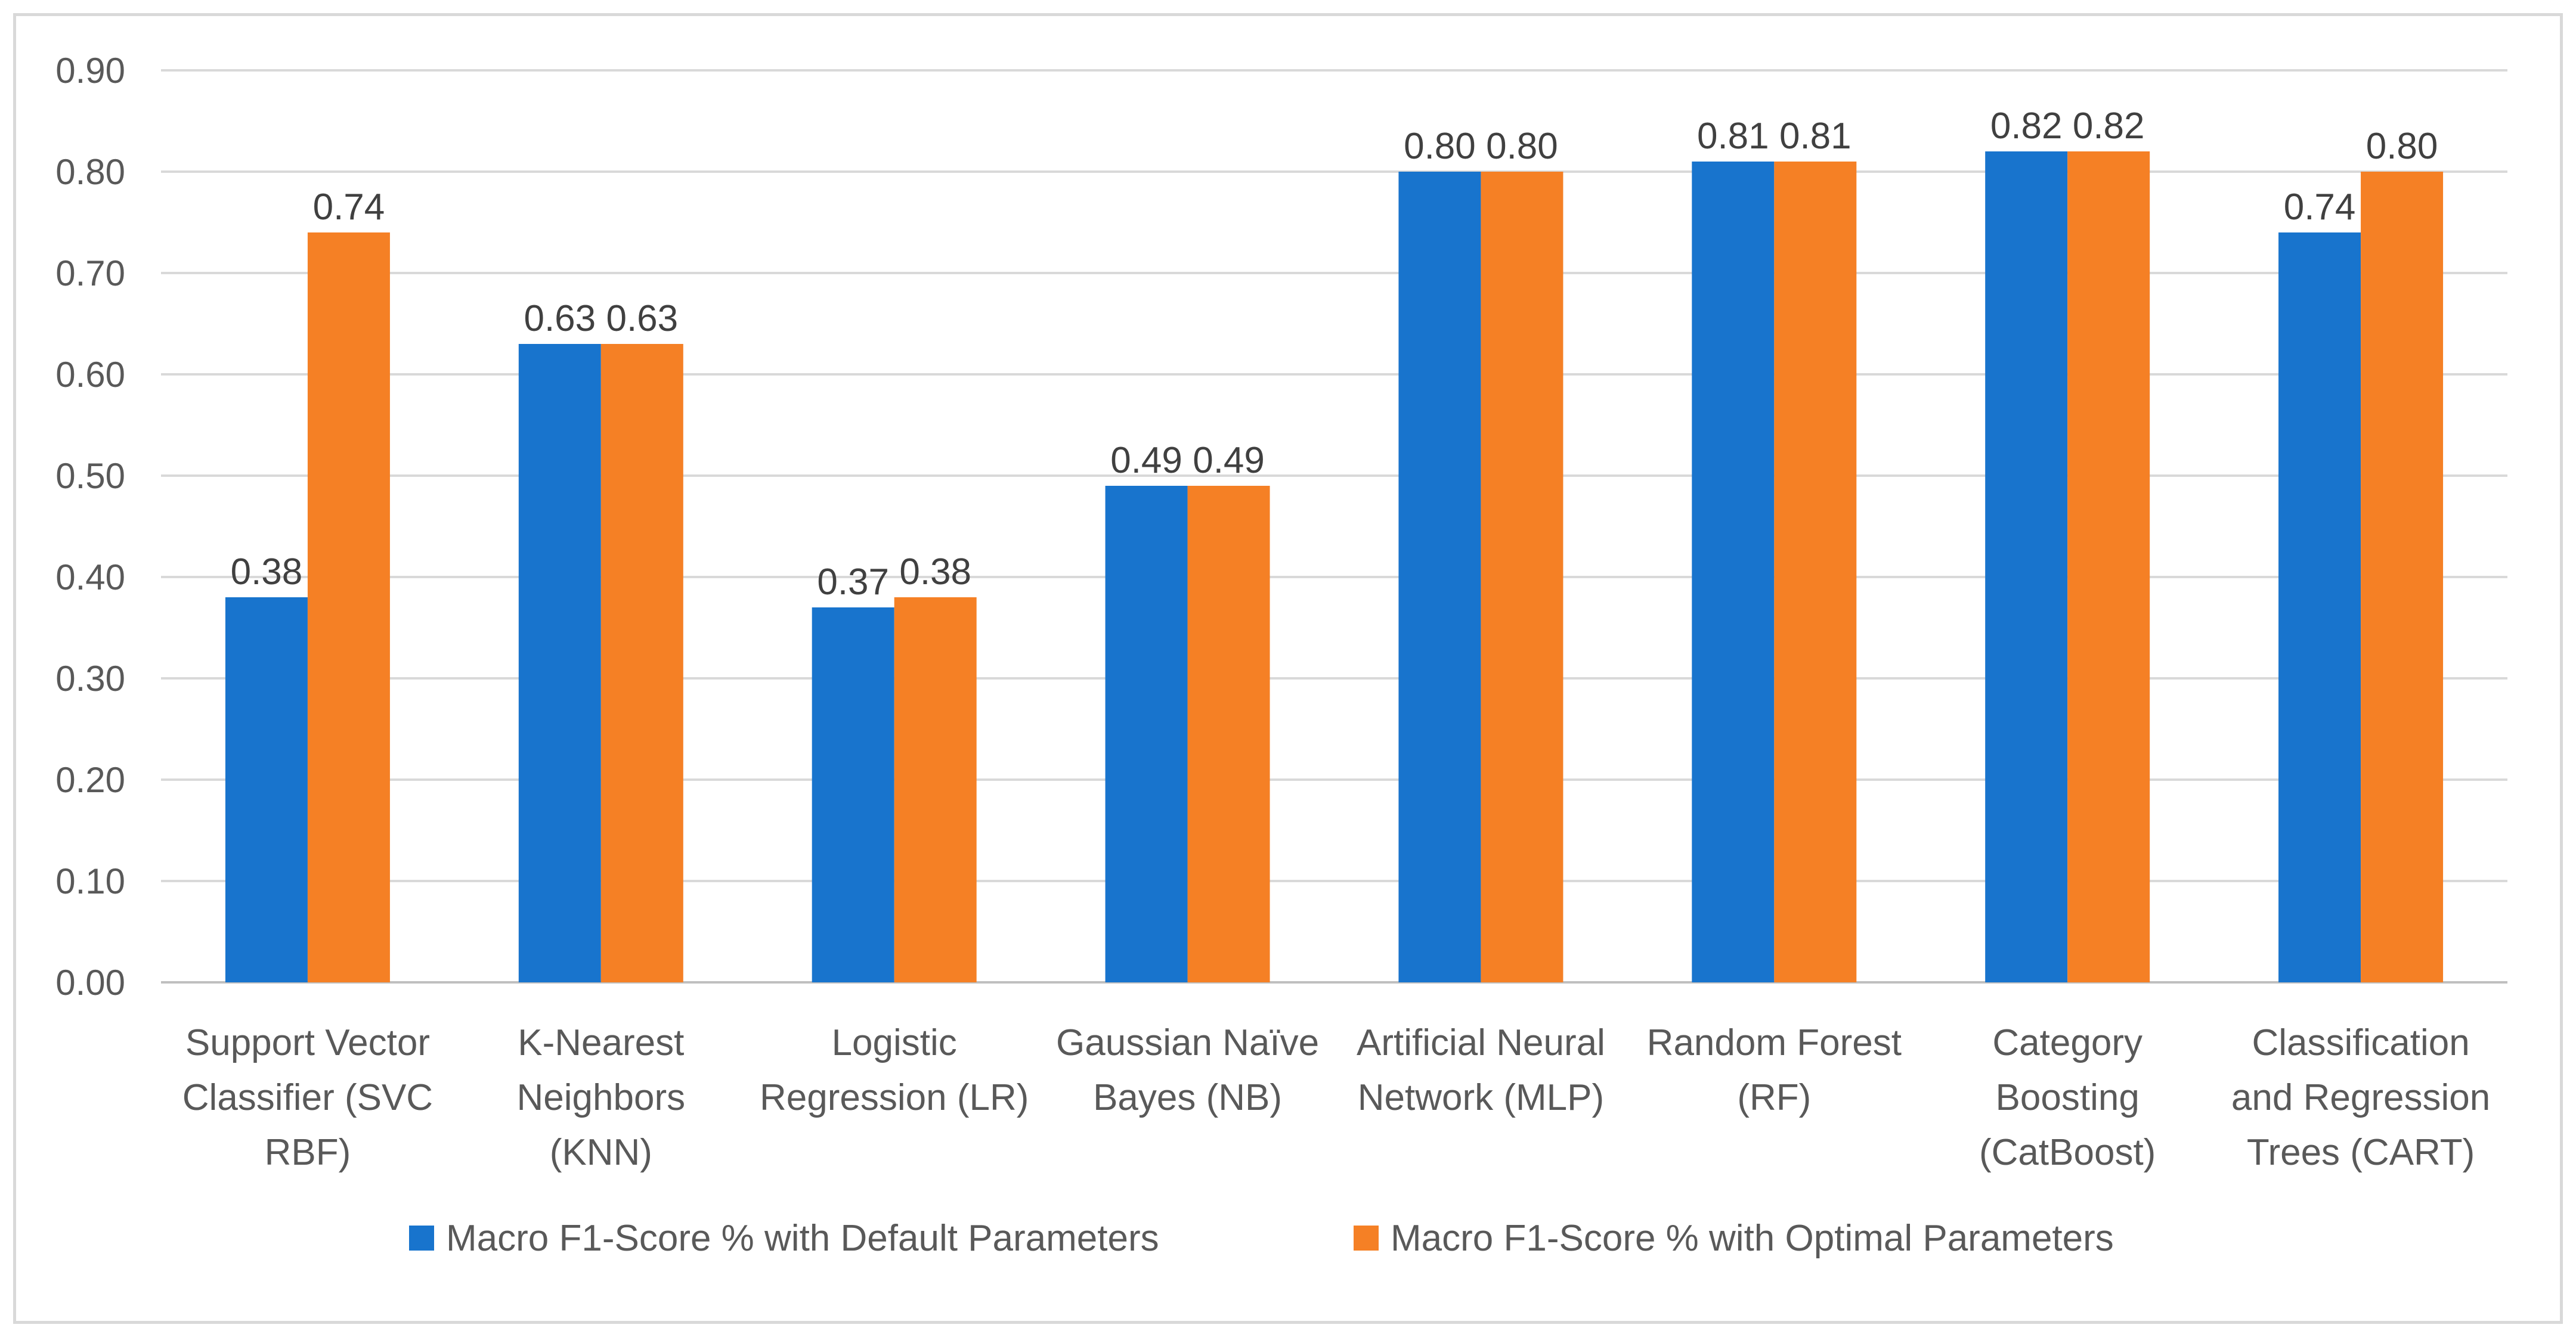  I want to click on x-category-label-line: Random Forest, so click(1775, 1042).